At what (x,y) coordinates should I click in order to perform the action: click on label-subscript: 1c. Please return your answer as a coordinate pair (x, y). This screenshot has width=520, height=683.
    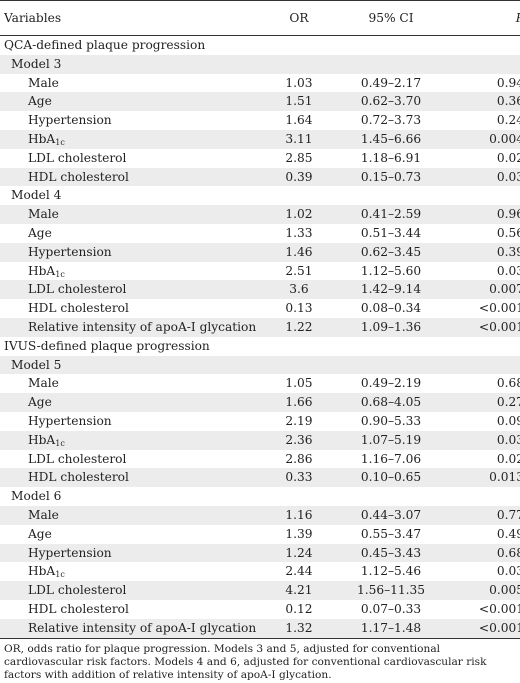
    Looking at the image, I should click on (60, 274).